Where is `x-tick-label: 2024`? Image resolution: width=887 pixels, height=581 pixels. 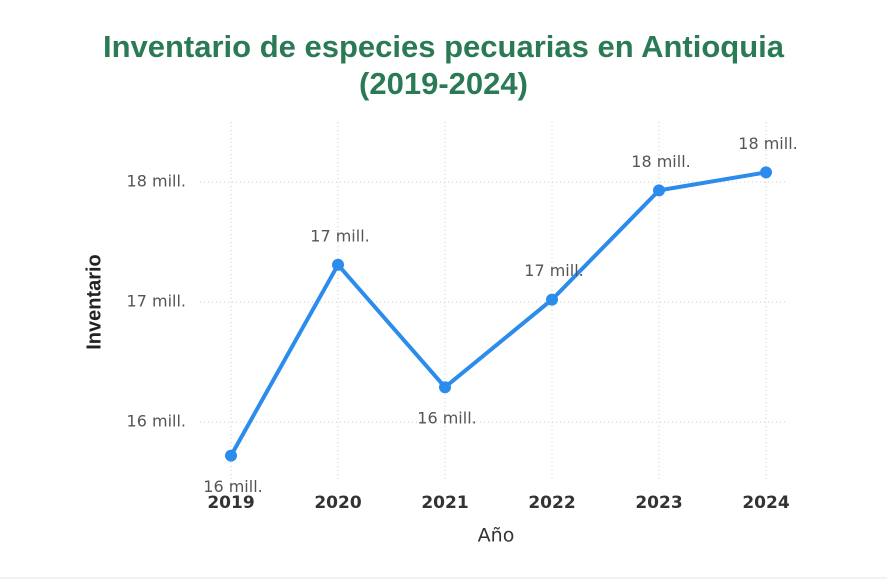
x-tick-label: 2024 is located at coordinates (765, 503).